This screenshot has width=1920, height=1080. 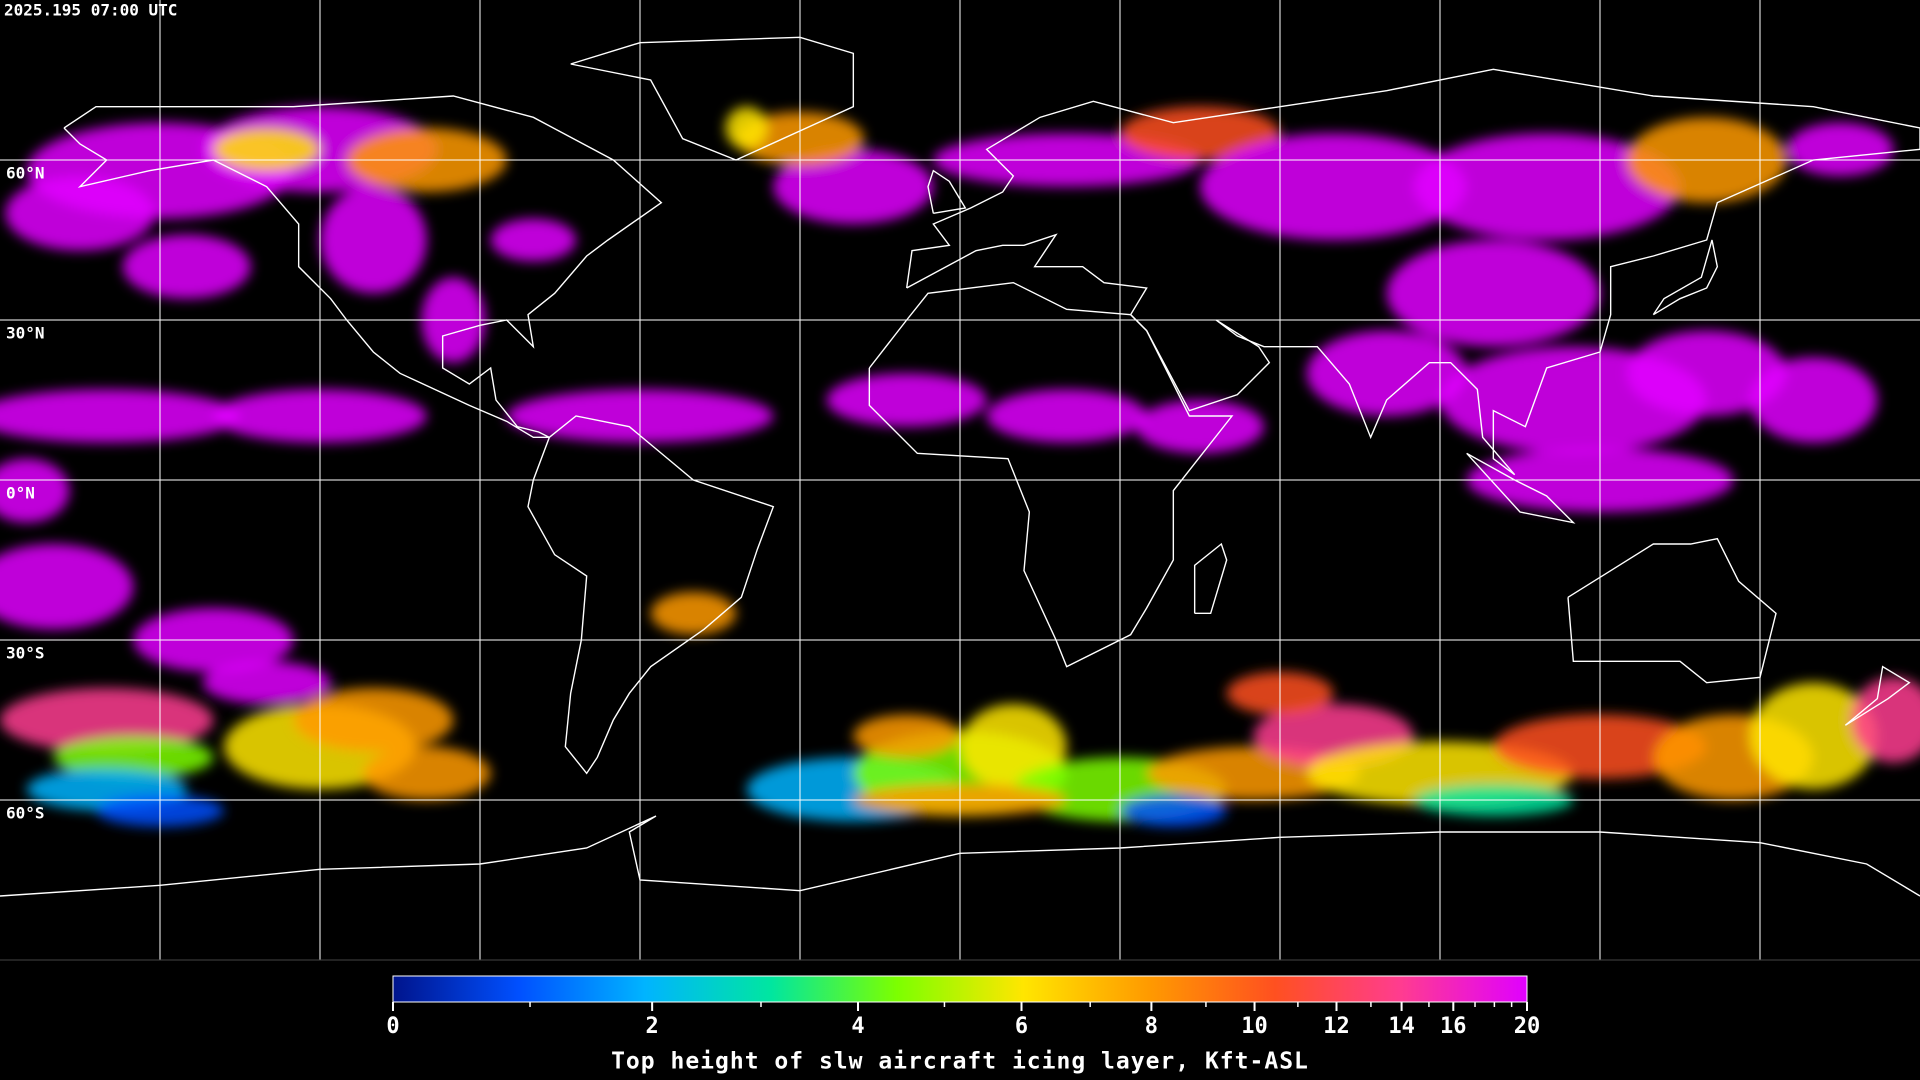 What do you see at coordinates (1336, 1026) in the screenshot?
I see `colorbar-tick-label: 12` at bounding box center [1336, 1026].